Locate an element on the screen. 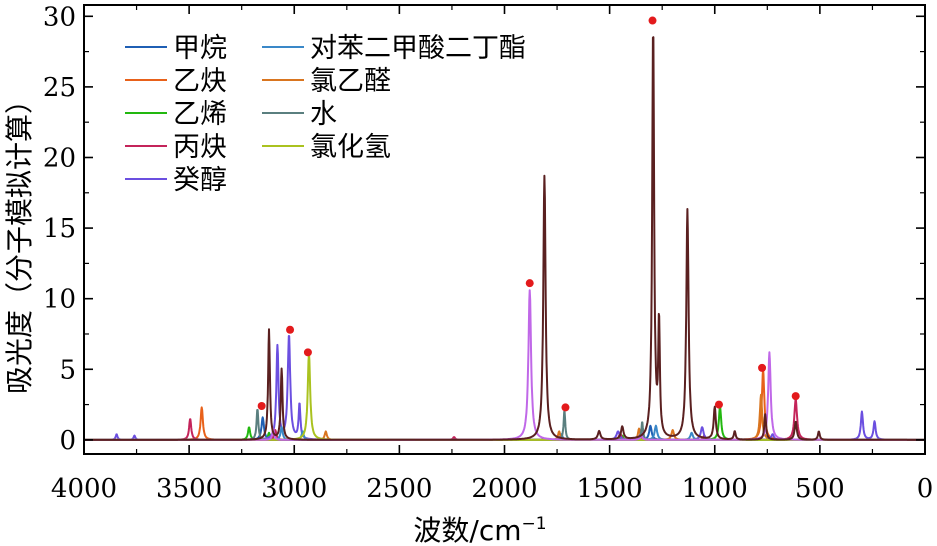 The height and width of the screenshot is (546, 937). y-tick-label-3: 15 is located at coordinates (59, 229).